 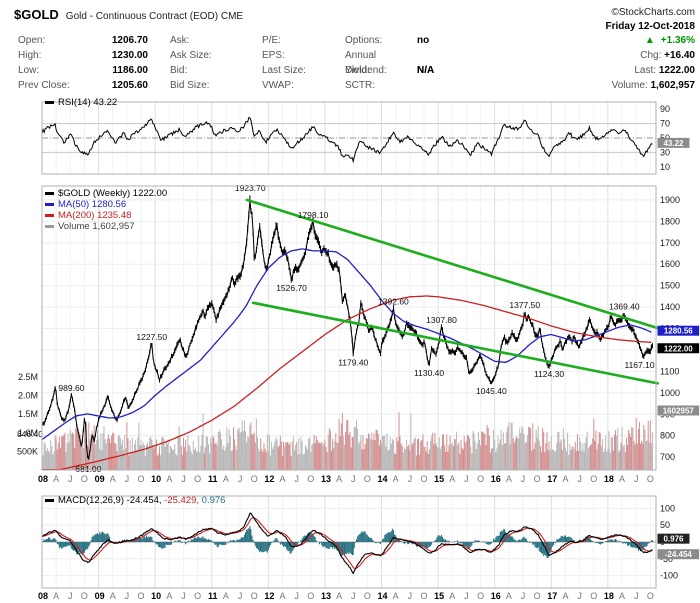 I want to click on copyright: ©StockCharts.com, so click(x=653, y=12).